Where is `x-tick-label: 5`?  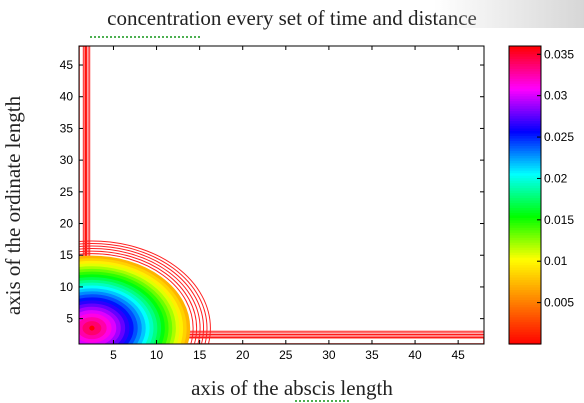
x-tick-label: 5 is located at coordinates (113, 355).